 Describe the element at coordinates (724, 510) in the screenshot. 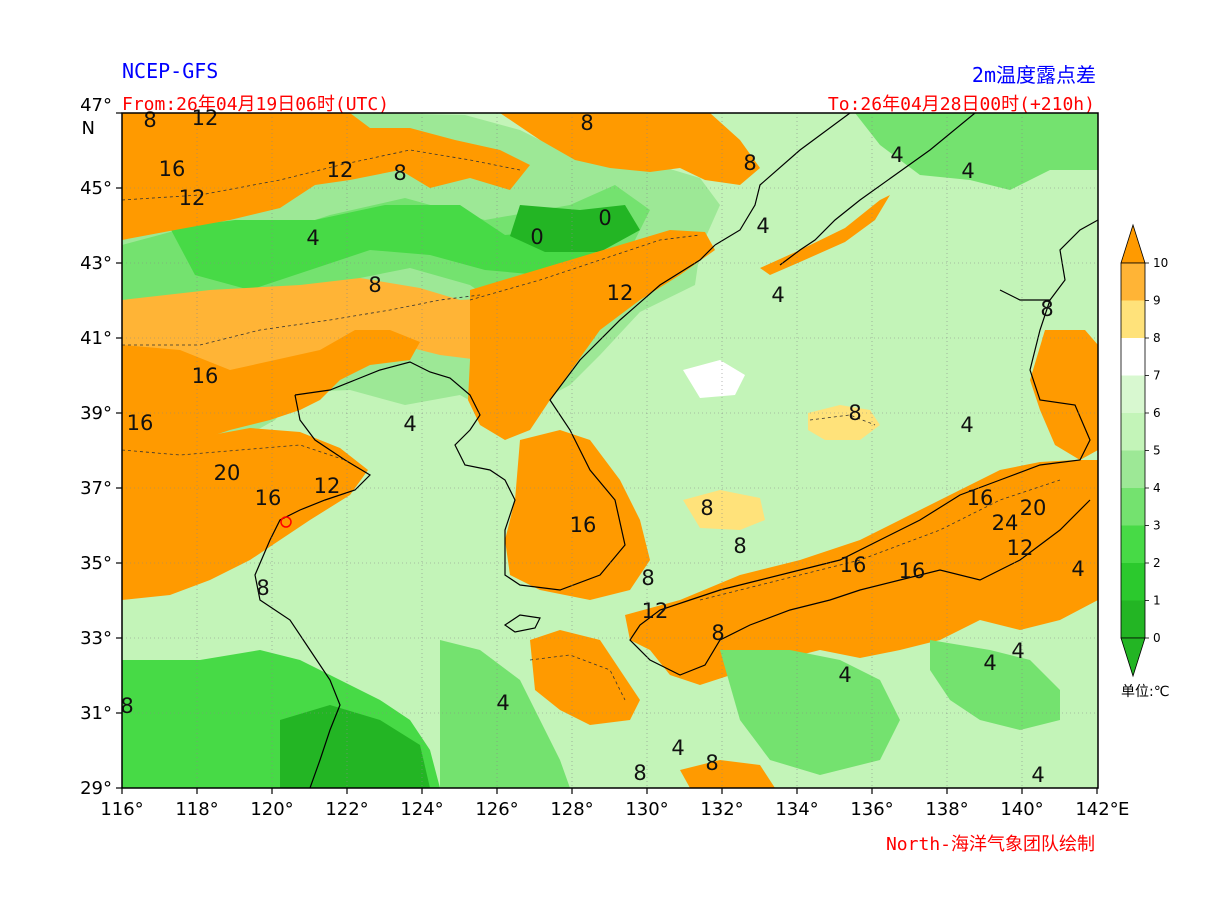

I see `tsushima-dry-cell` at that location.